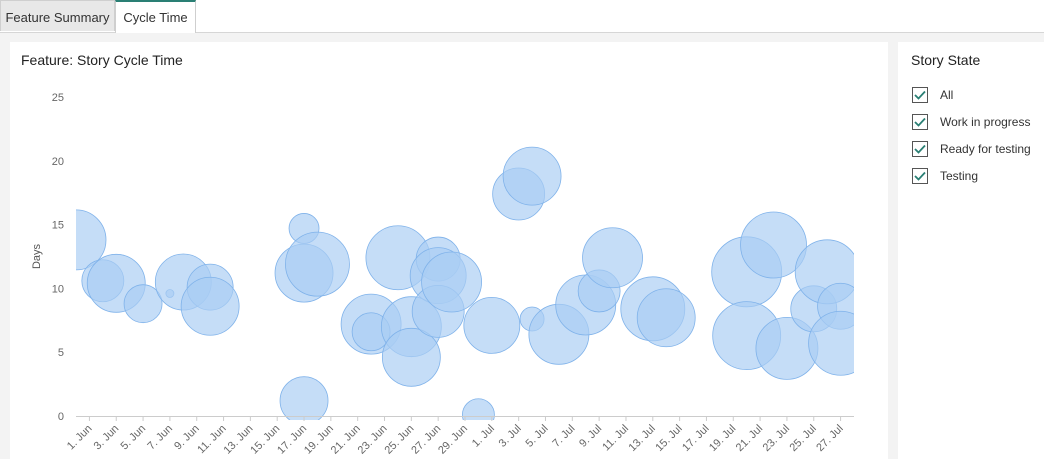 The image size is (1044, 472). What do you see at coordinates (947, 95) in the screenshot?
I see `filter-label-all: All` at bounding box center [947, 95].